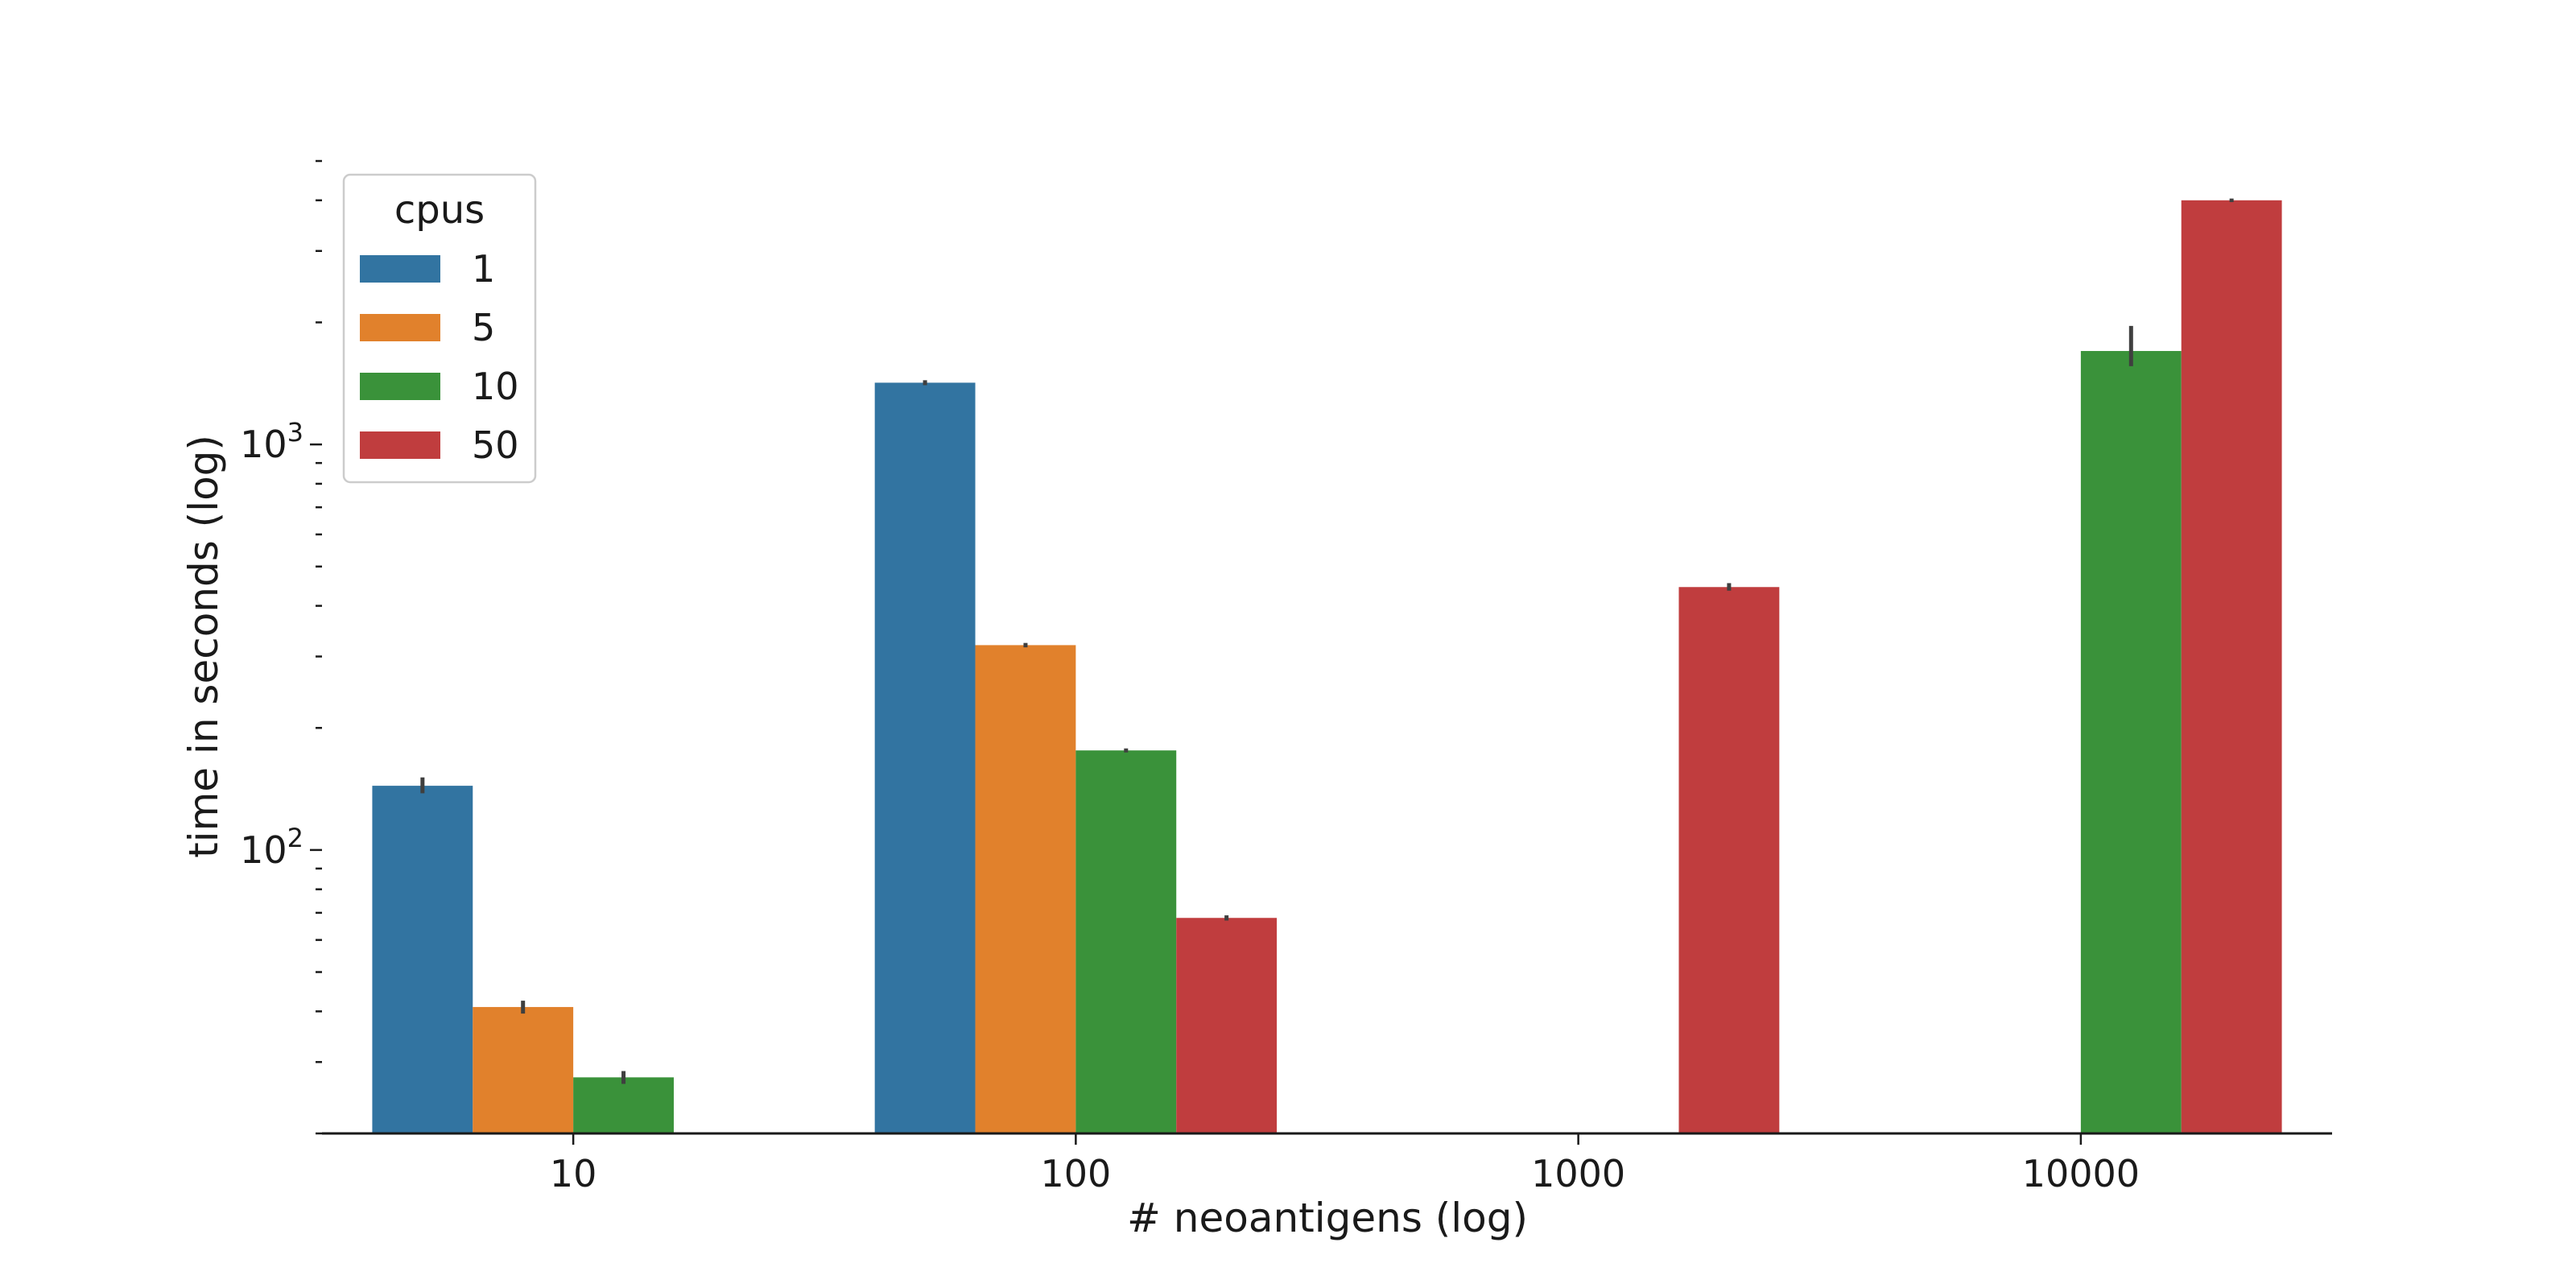 This screenshot has height=1288, width=2576. Describe the element at coordinates (1578, 1173) in the screenshot. I see `x-tick-label: 1000` at that location.